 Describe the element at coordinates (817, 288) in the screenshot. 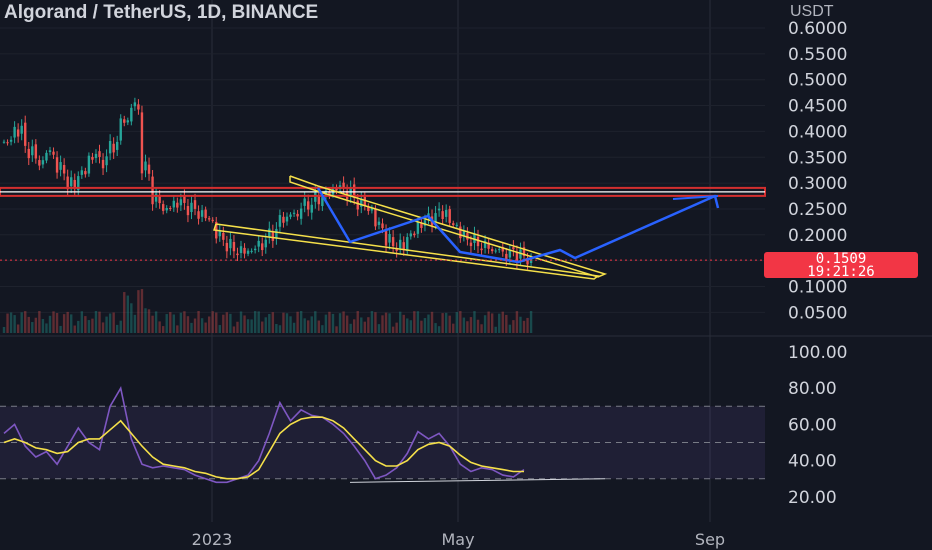

I see `price-tick-label: 0.1000` at that location.